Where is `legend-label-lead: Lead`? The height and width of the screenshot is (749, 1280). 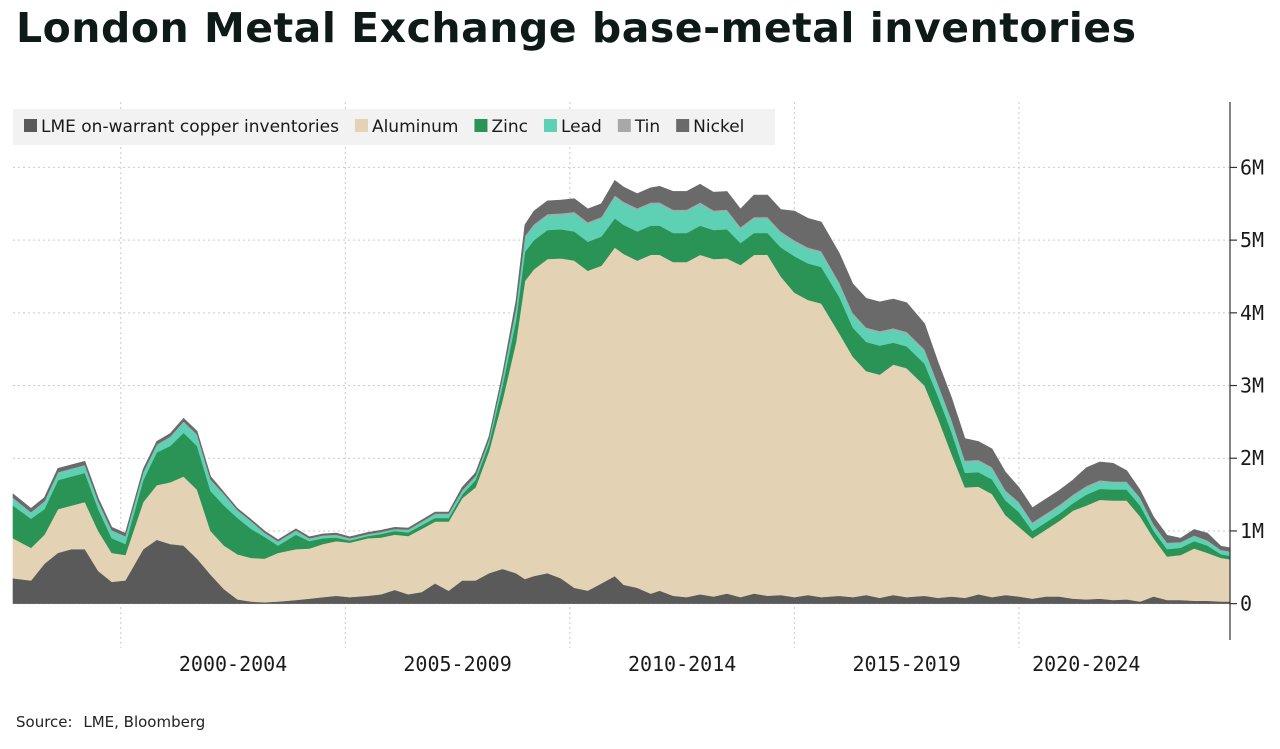 legend-label-lead: Lead is located at coordinates (581, 127).